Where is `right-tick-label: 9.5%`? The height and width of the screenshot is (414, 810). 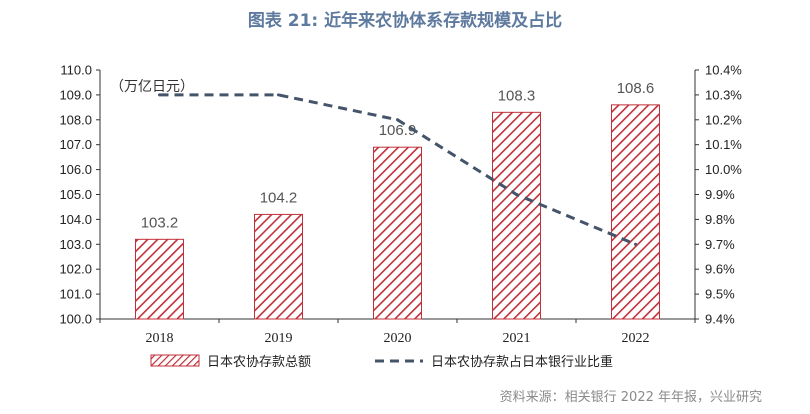 right-tick-label: 9.5% is located at coordinates (720, 294).